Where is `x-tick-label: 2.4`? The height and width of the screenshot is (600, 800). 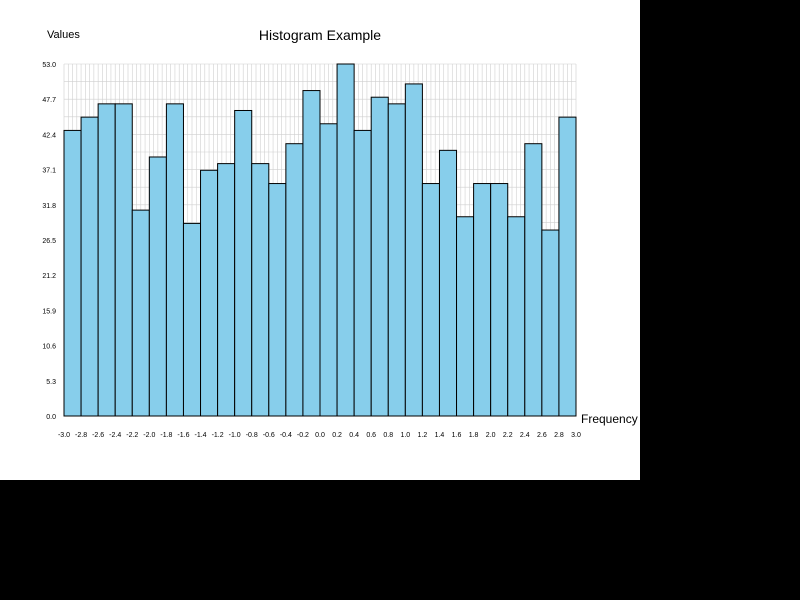 x-tick-label: 2.4 is located at coordinates (525, 435).